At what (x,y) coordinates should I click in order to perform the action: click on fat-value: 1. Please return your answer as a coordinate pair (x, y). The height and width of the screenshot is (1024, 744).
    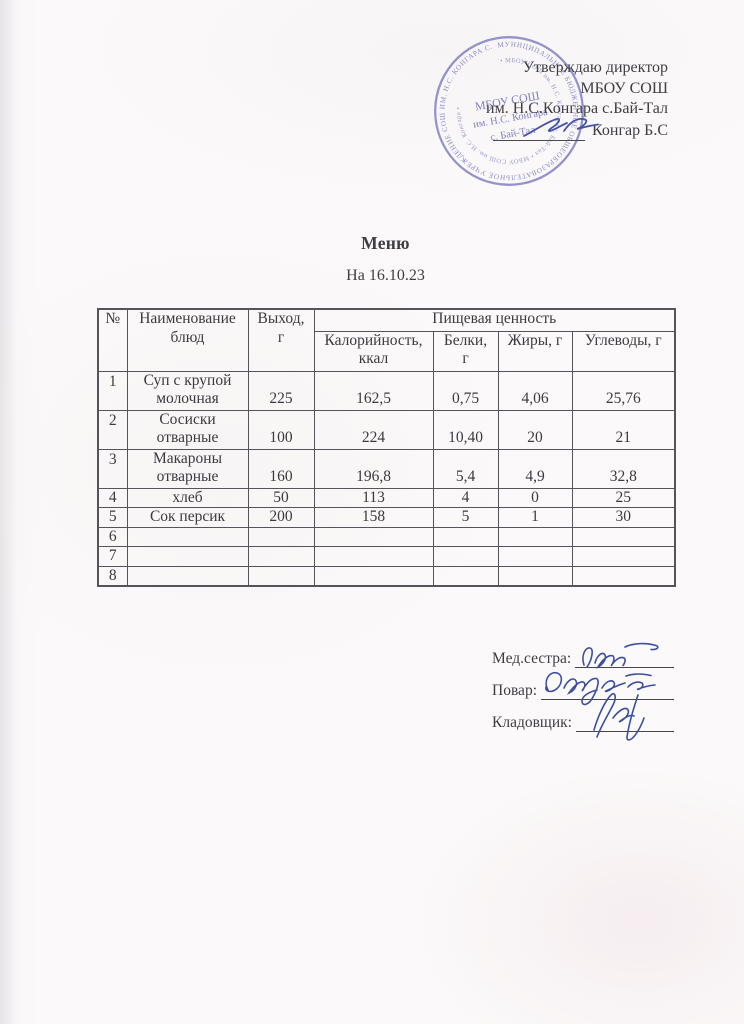
    Looking at the image, I should click on (535, 517).